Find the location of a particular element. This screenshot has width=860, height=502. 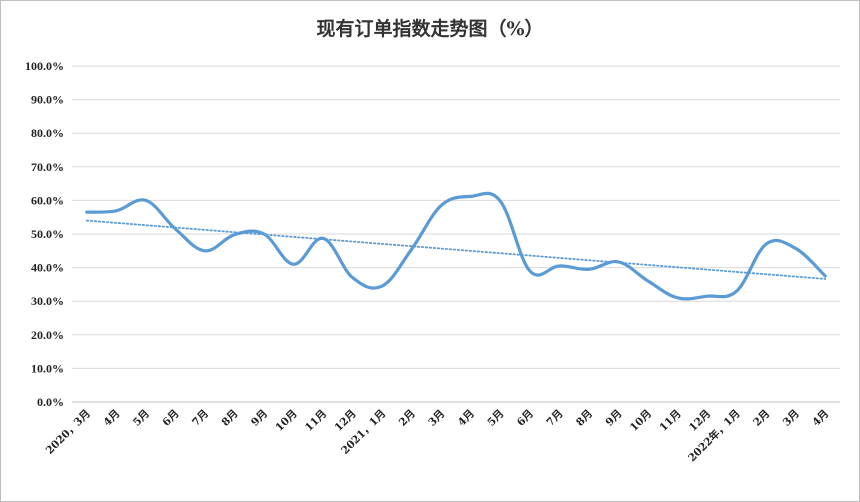

trendline-line is located at coordinates (456, 249).